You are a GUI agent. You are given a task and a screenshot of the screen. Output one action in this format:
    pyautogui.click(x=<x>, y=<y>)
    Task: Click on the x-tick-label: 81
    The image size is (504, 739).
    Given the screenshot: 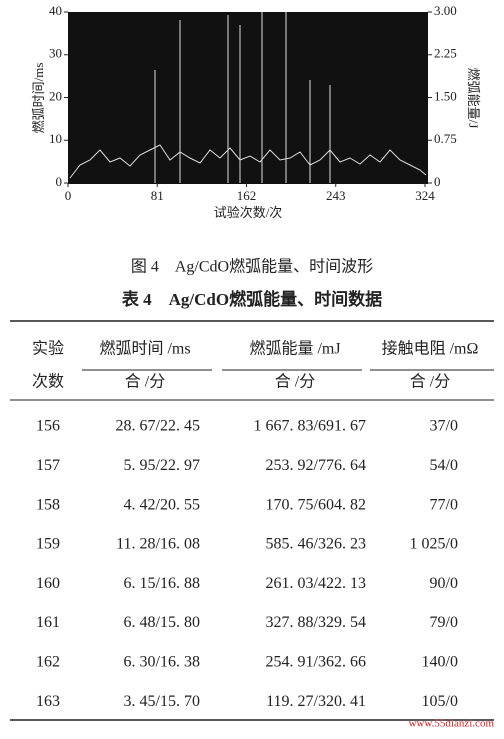 What is the action you would take?
    pyautogui.click(x=157, y=195)
    